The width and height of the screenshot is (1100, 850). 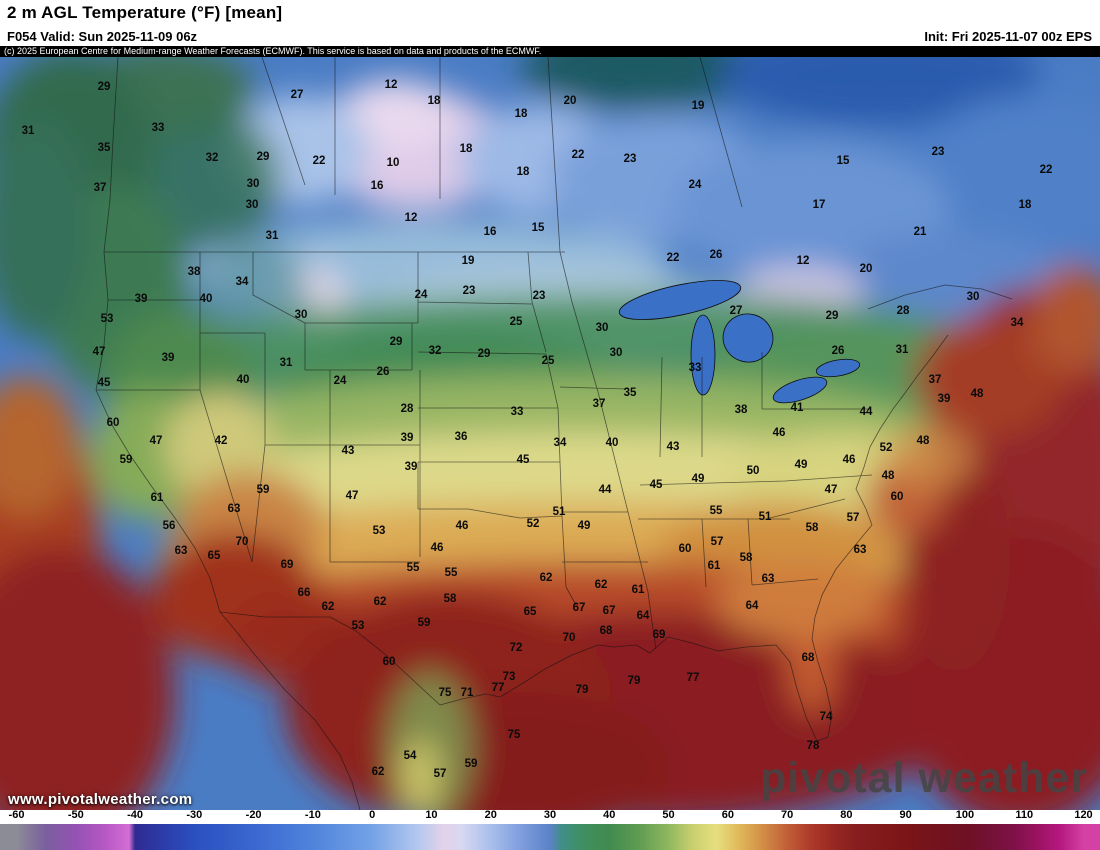 What do you see at coordinates (905, 815) in the screenshot?
I see `colorbar-tick-label: 90` at bounding box center [905, 815].